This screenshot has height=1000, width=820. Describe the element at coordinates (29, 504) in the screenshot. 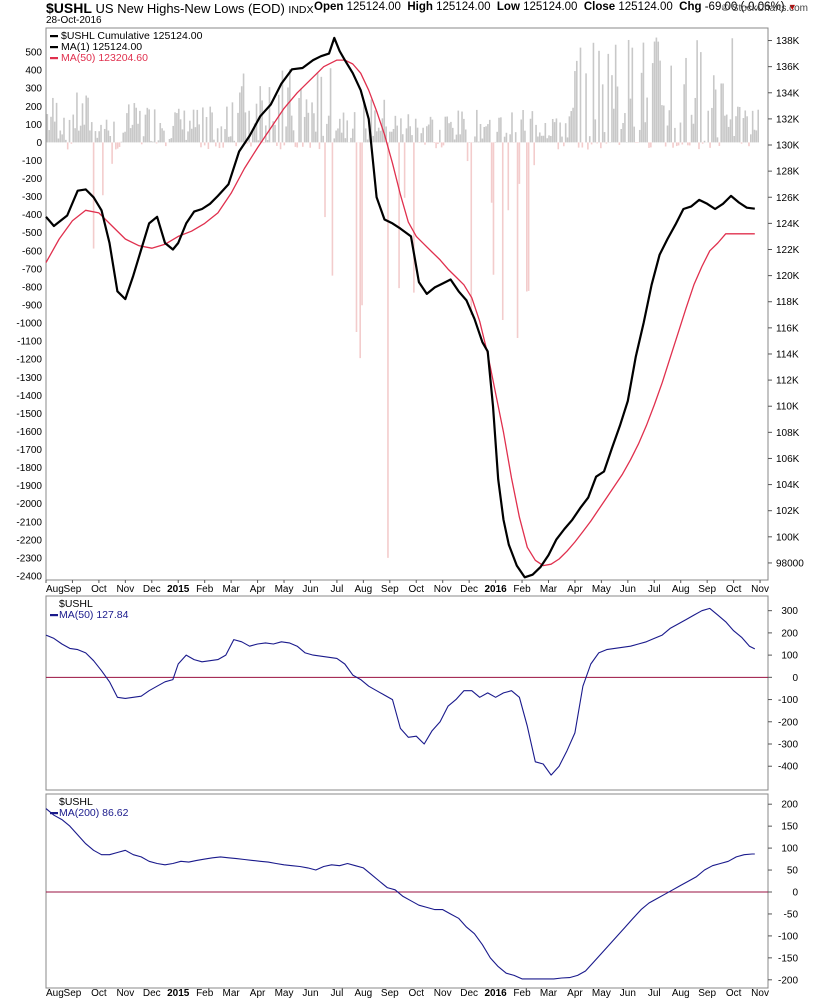

I see `left-tick-label: -2000` at that location.